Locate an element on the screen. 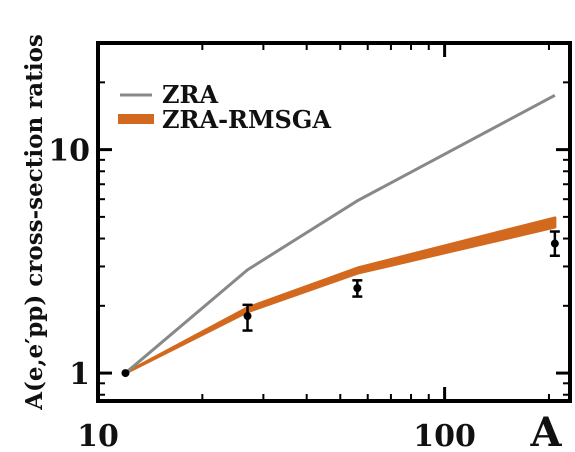  legend-swatch-zra-rmsga is located at coordinates (136, 119).